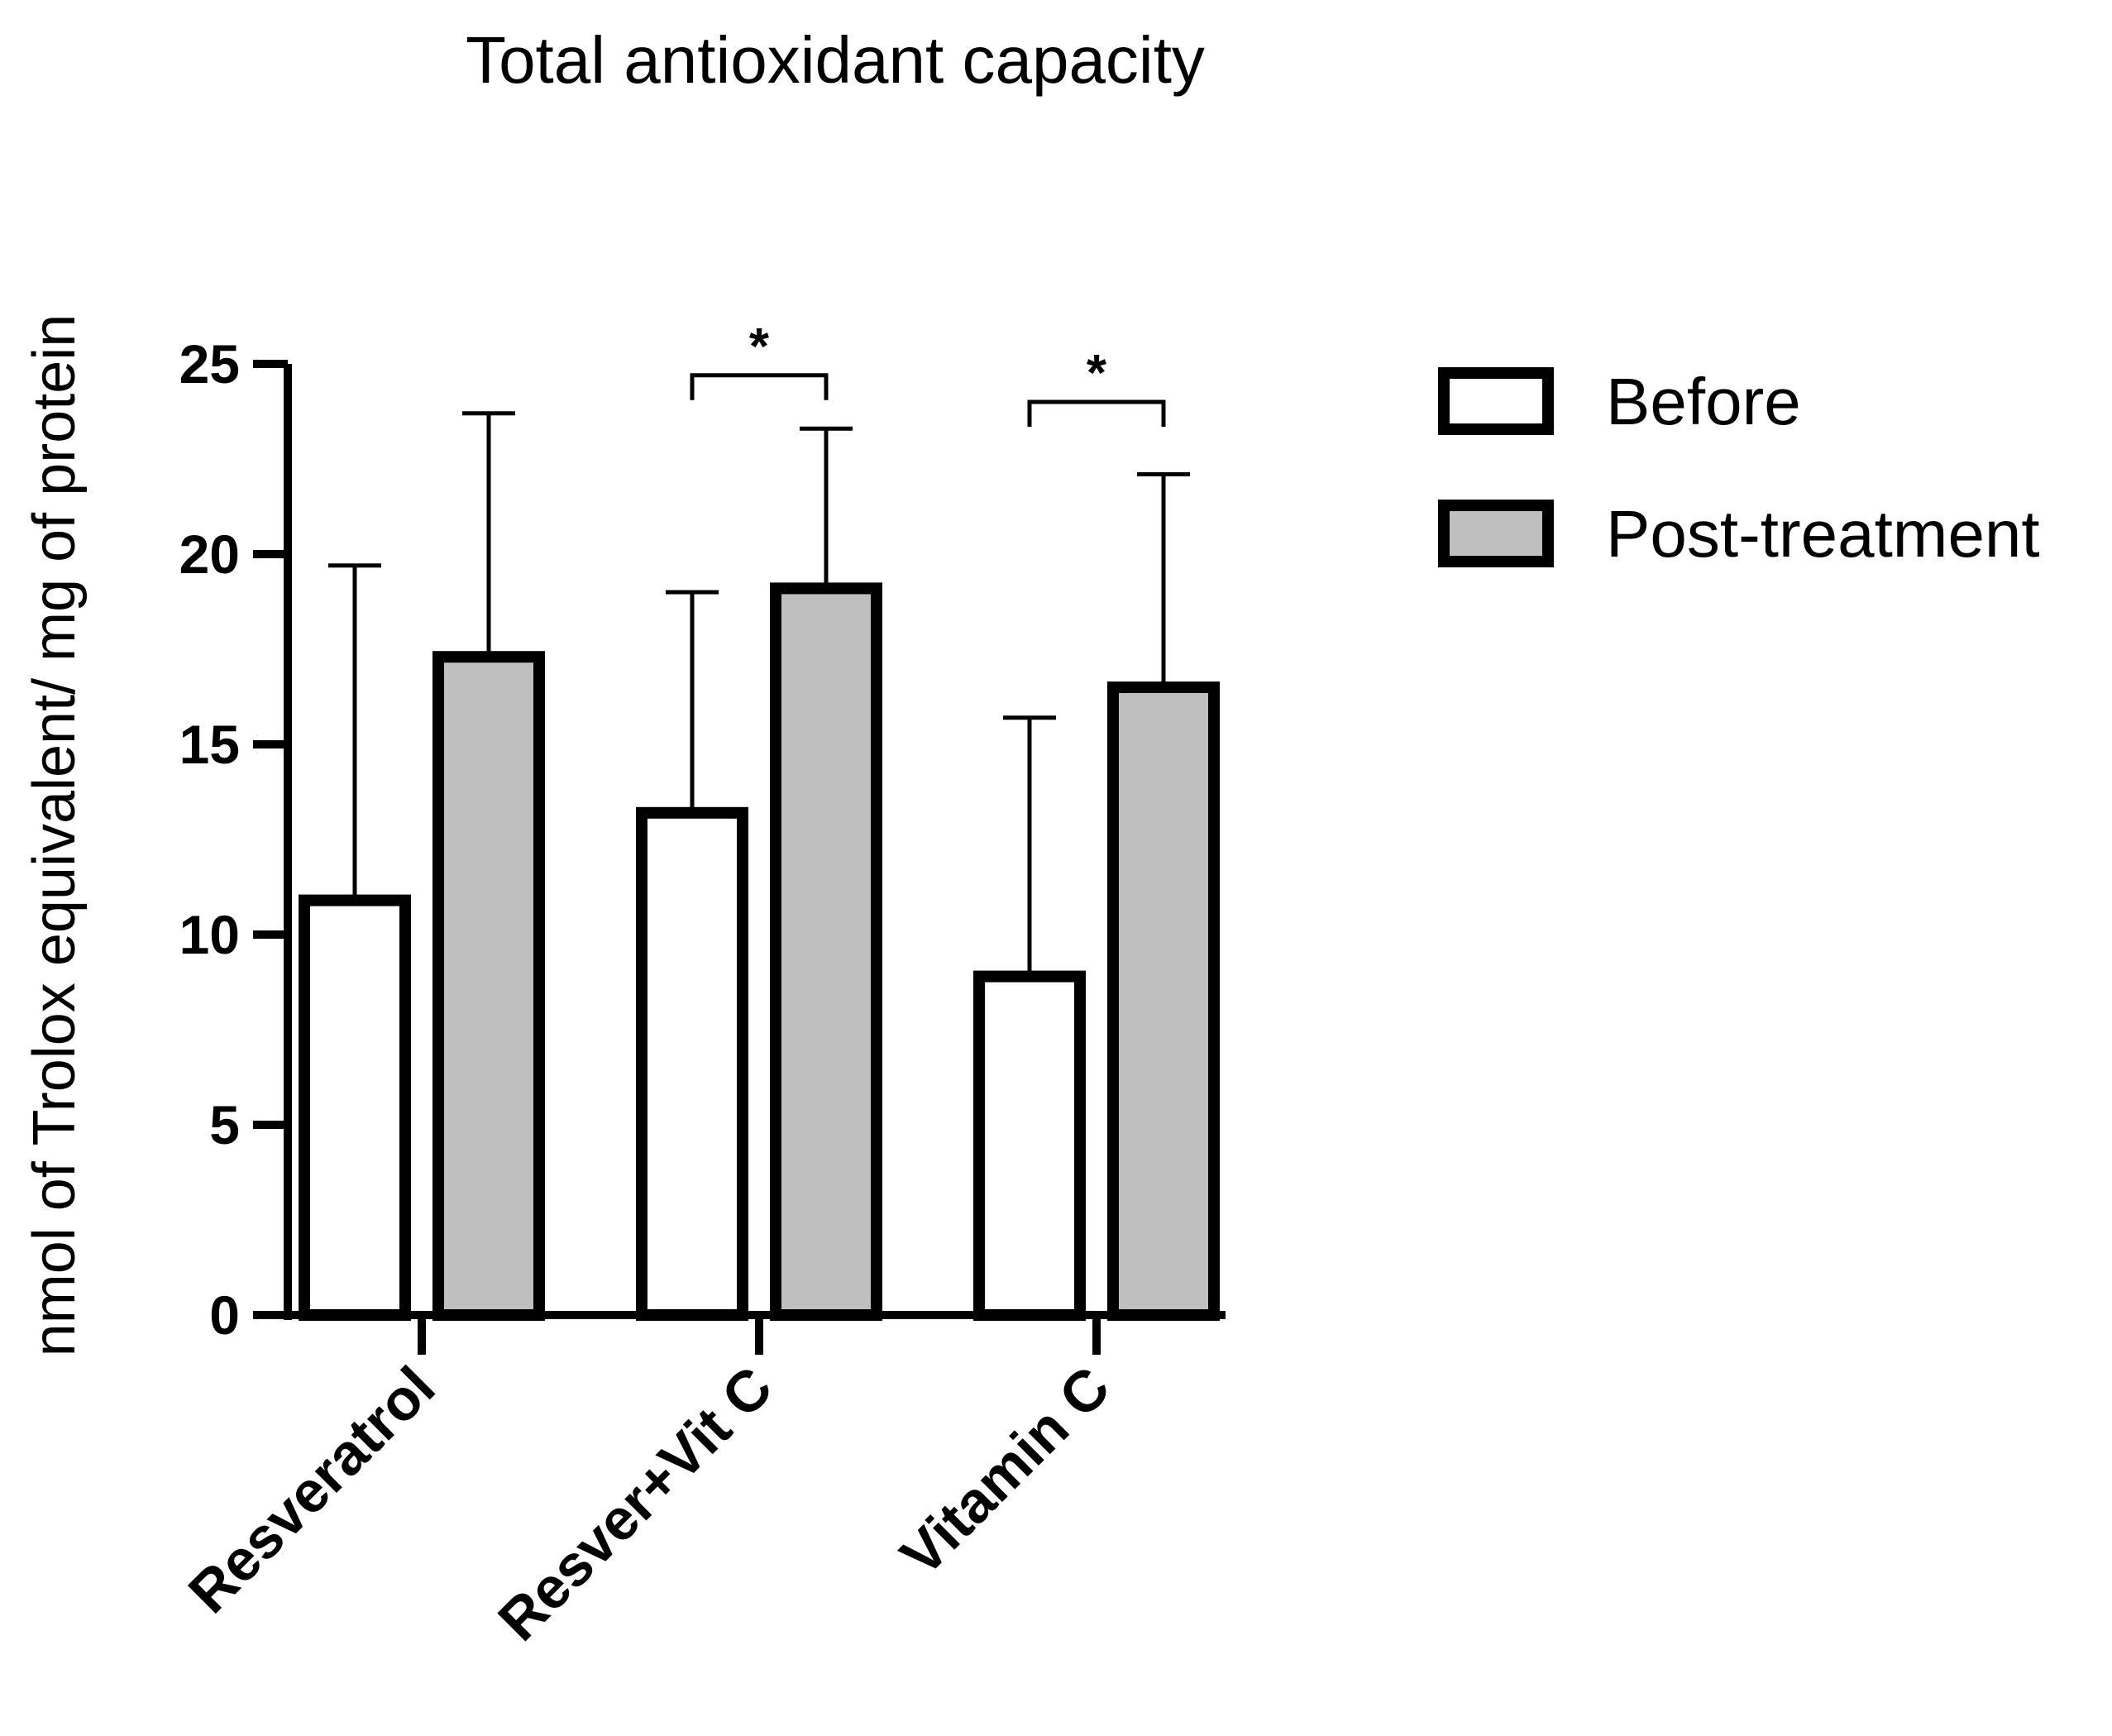 This screenshot has width=2112, height=1736. Describe the element at coordinates (835, 60) in the screenshot. I see `chart-title: Total antioxidant capacity` at that location.